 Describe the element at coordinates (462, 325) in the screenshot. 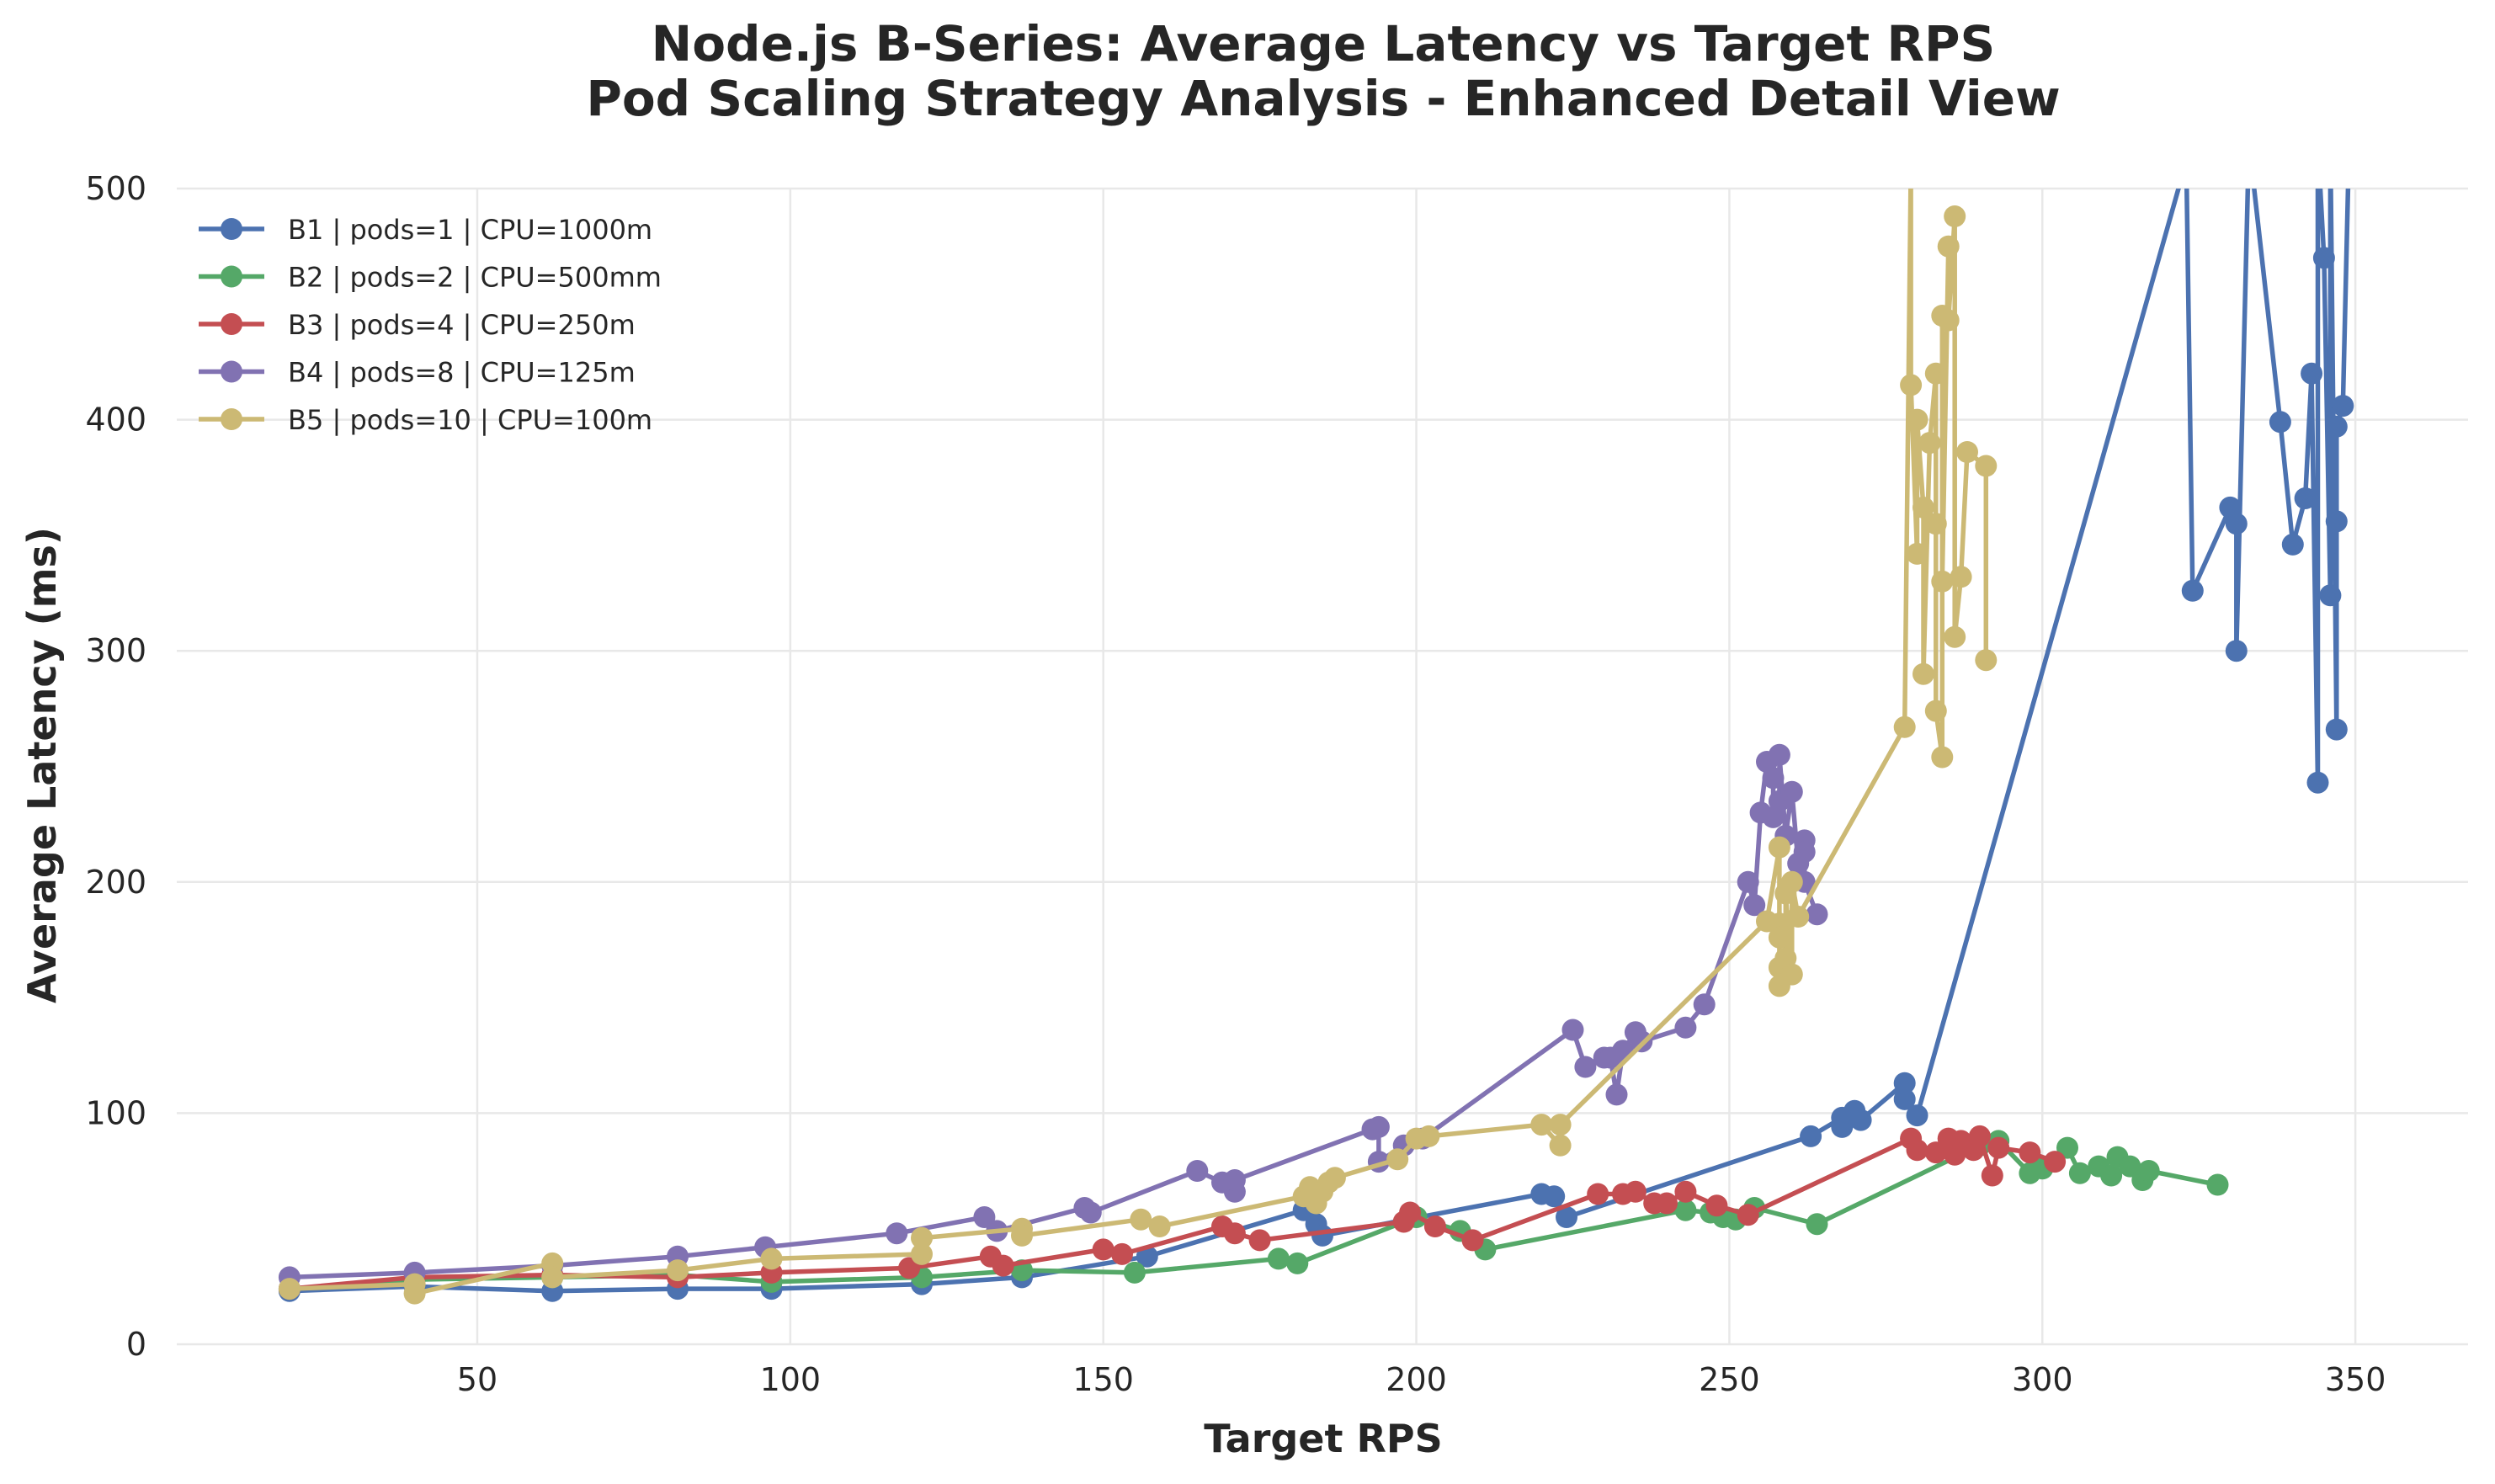

I see `legend-label: B3 | pods=4 | CPU=250m` at that location.